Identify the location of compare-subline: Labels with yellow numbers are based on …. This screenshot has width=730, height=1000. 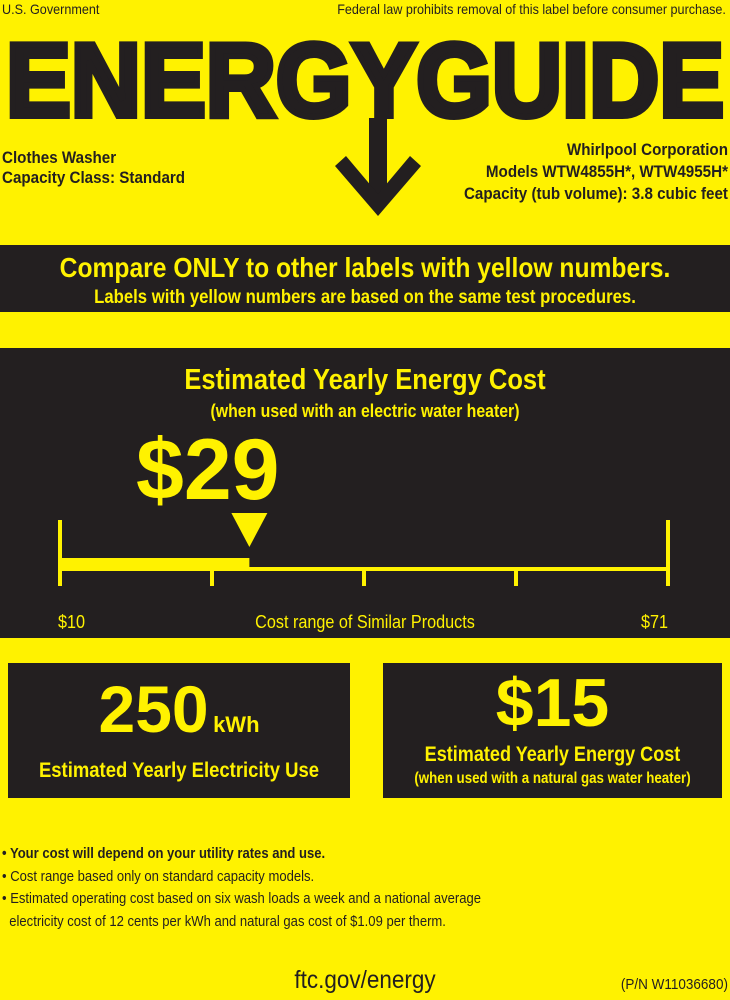
(365, 297).